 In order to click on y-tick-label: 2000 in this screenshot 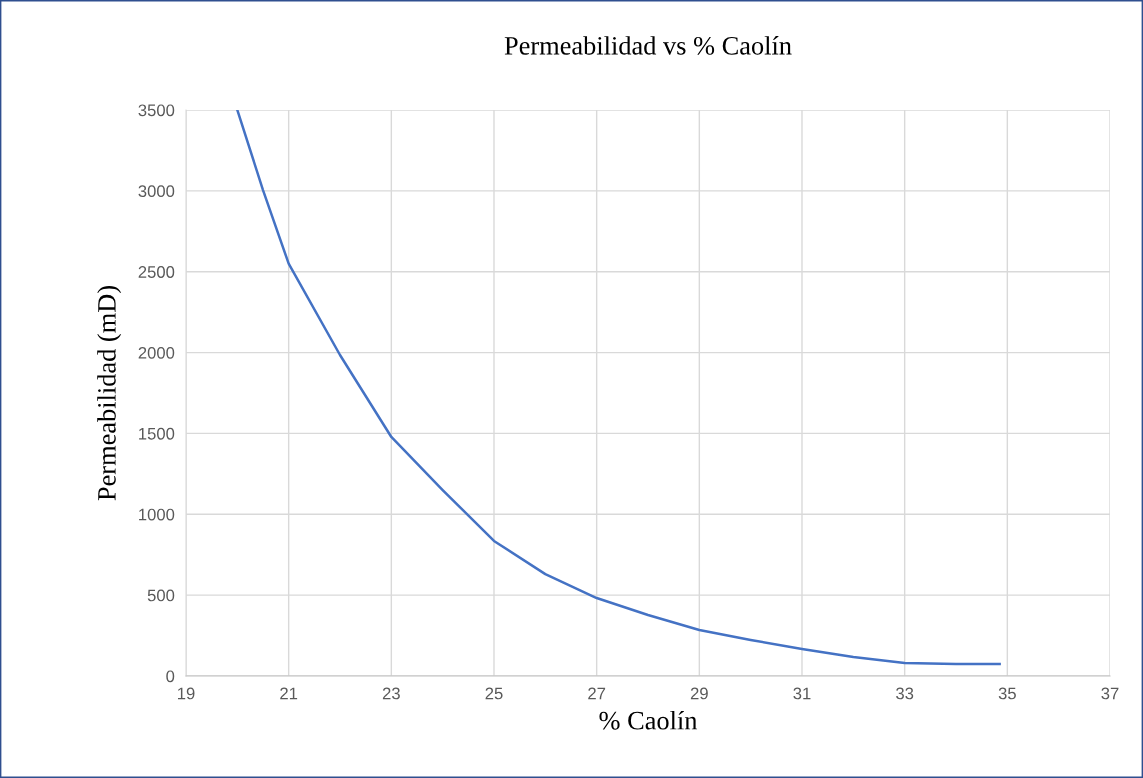, I will do `click(156, 352)`.